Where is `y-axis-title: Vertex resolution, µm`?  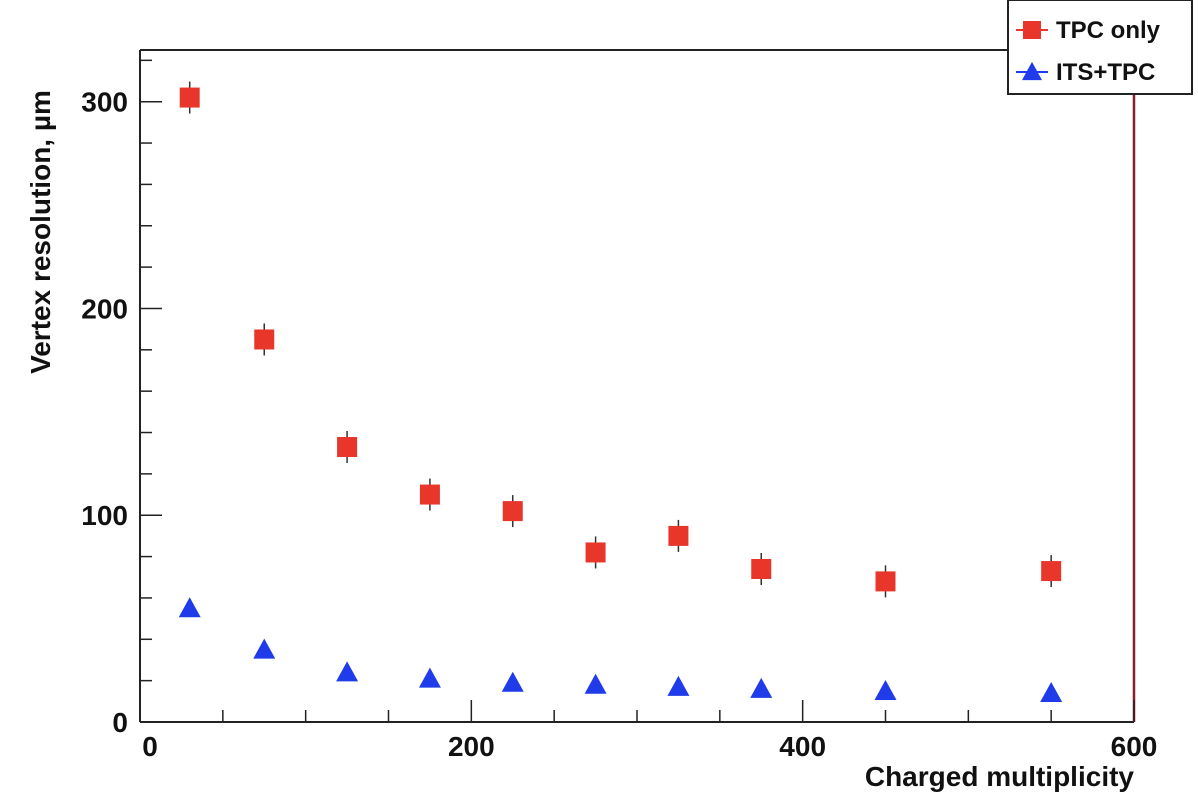
y-axis-title: Vertex resolution, µm is located at coordinates (40, 232).